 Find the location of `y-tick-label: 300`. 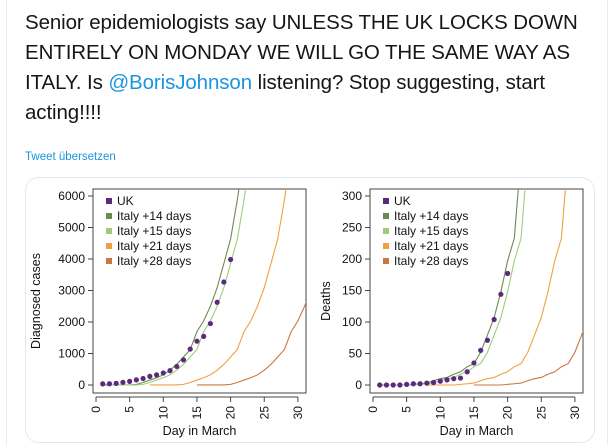

y-tick-label: 300 is located at coordinates (352, 196).